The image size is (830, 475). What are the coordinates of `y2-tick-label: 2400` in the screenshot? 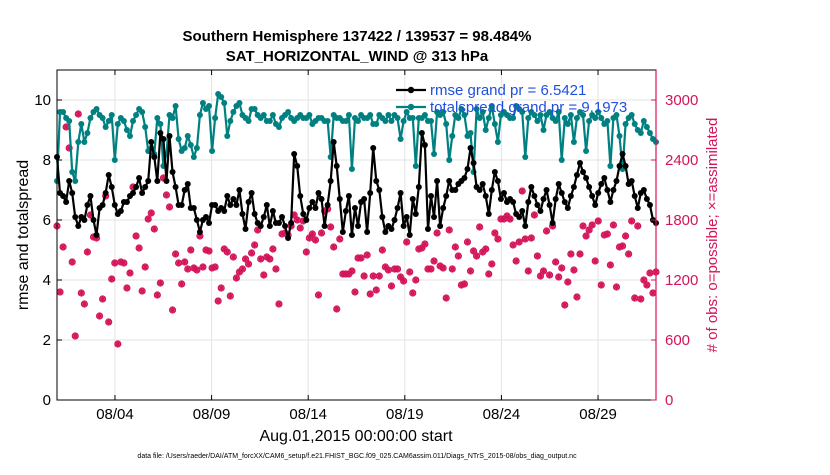 It's located at (681, 160).